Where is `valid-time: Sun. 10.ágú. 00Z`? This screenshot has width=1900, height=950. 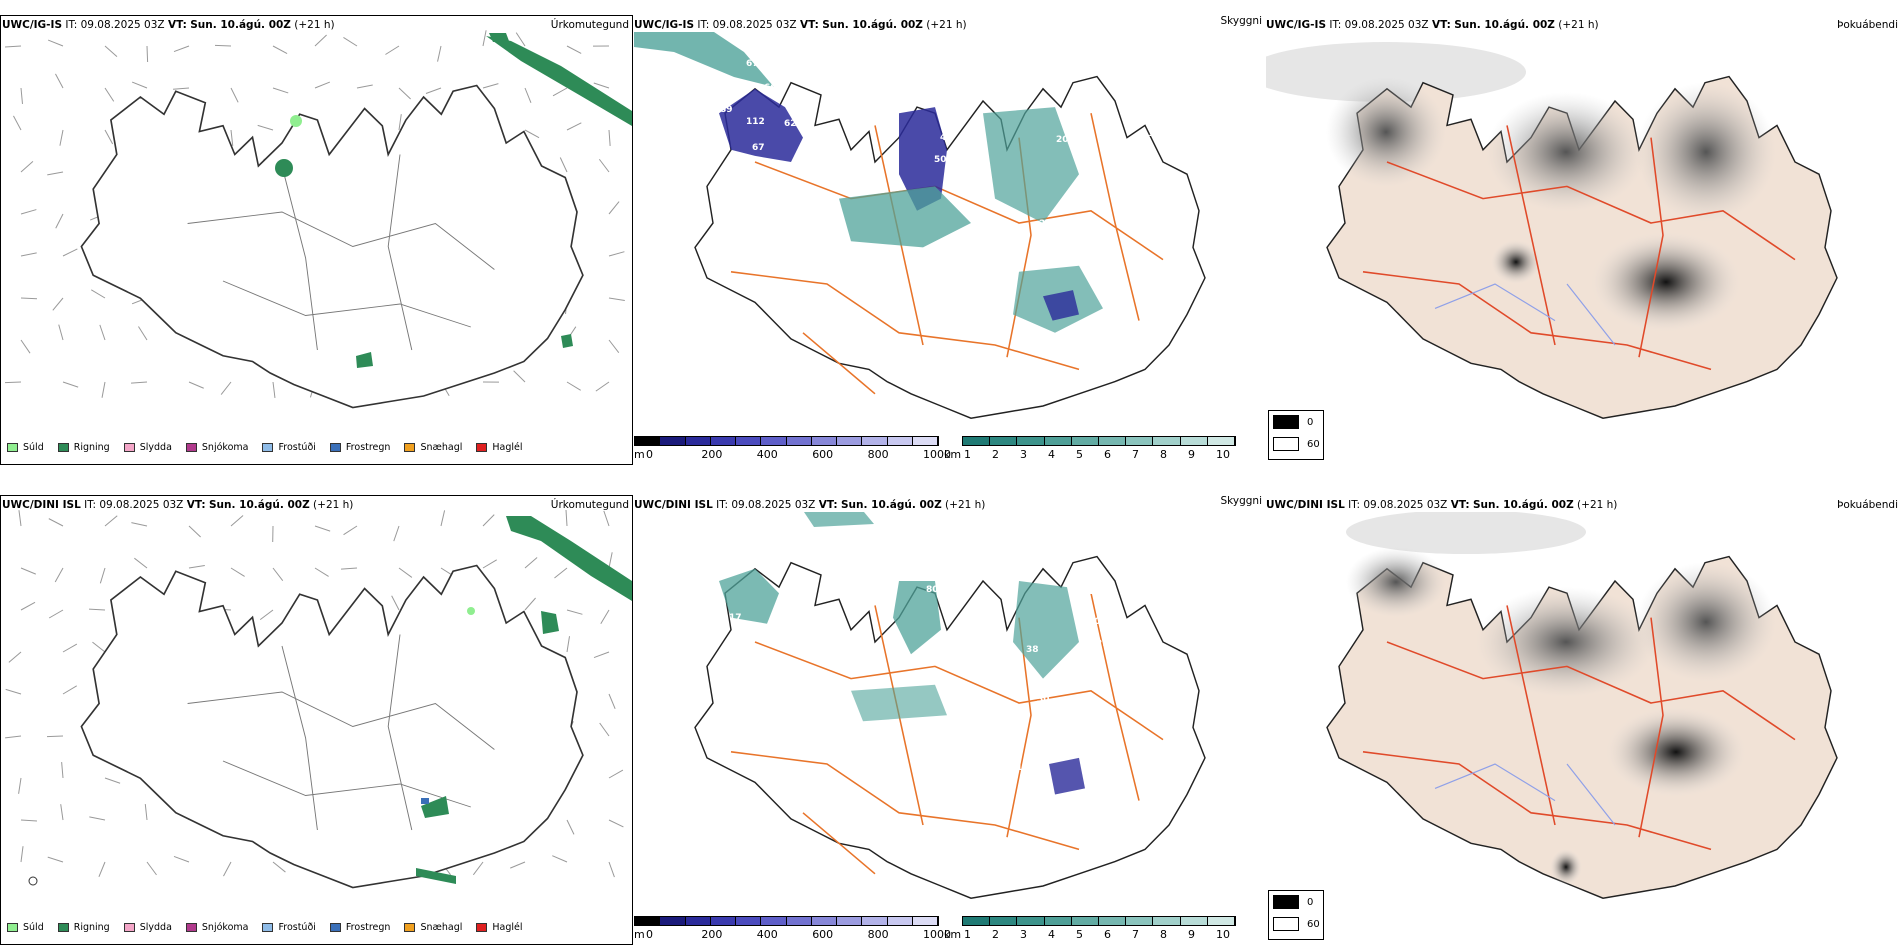
valid-time: Sun. 10.ágú. 00Z is located at coordinates (872, 25).